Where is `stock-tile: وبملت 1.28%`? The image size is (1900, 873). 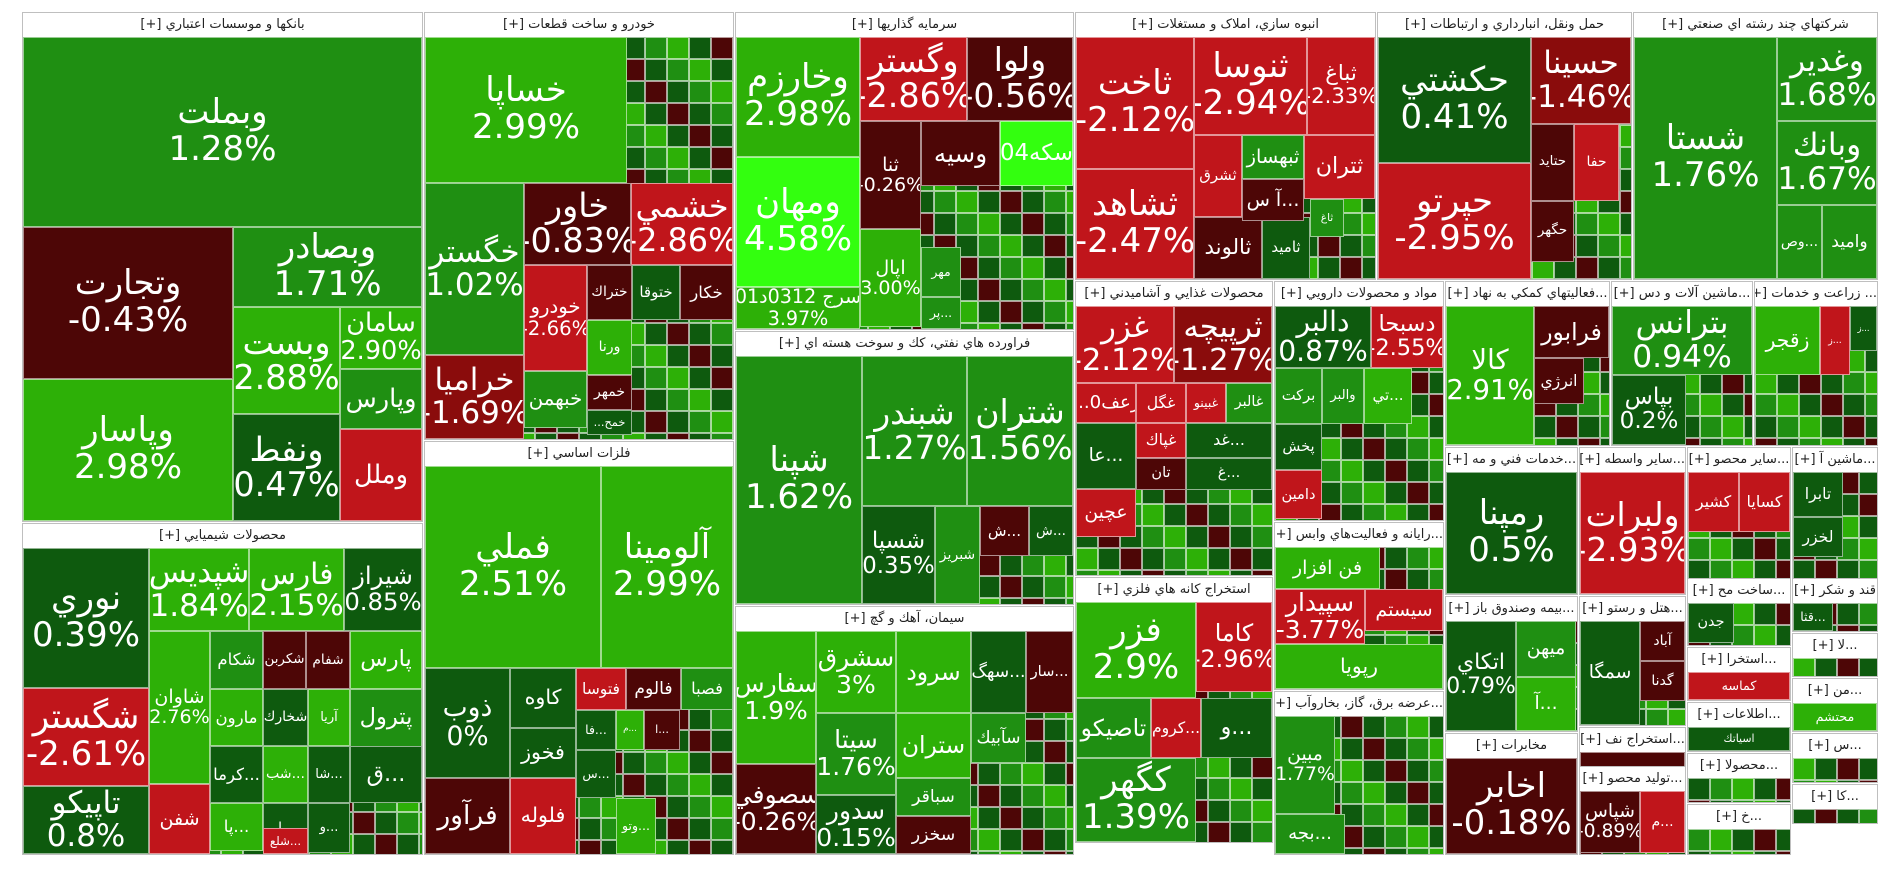 stock-tile: وبملت 1.28% is located at coordinates (222, 132).